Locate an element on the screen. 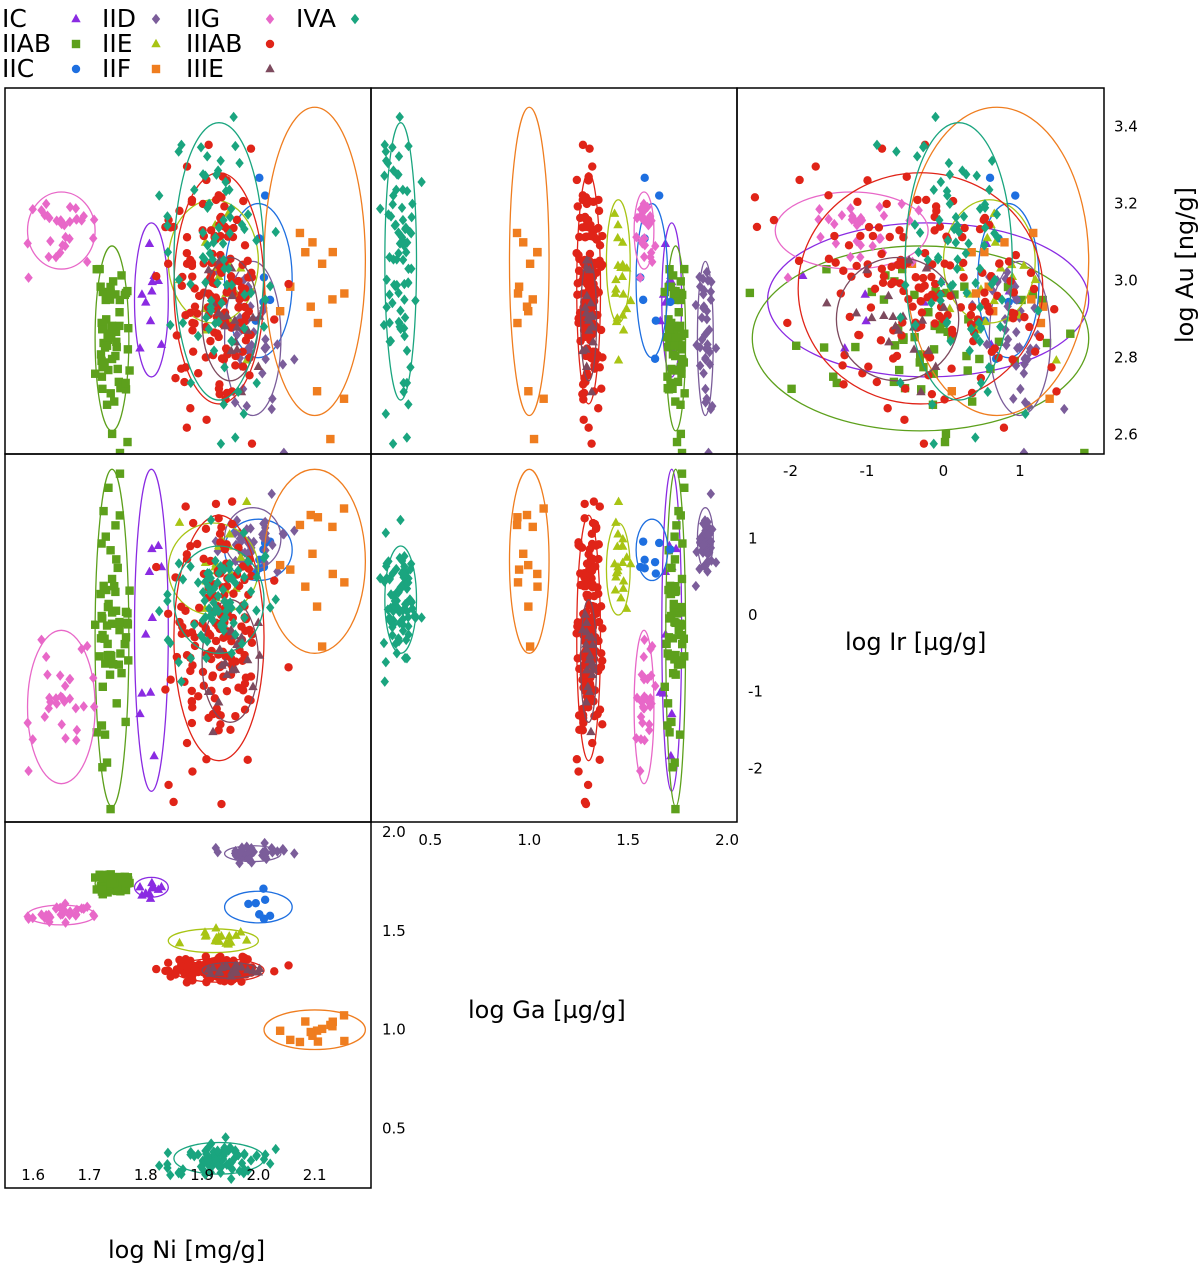 The image size is (1200, 1270). au-axis-label: log Au [ng/g] is located at coordinates (1185, 265).